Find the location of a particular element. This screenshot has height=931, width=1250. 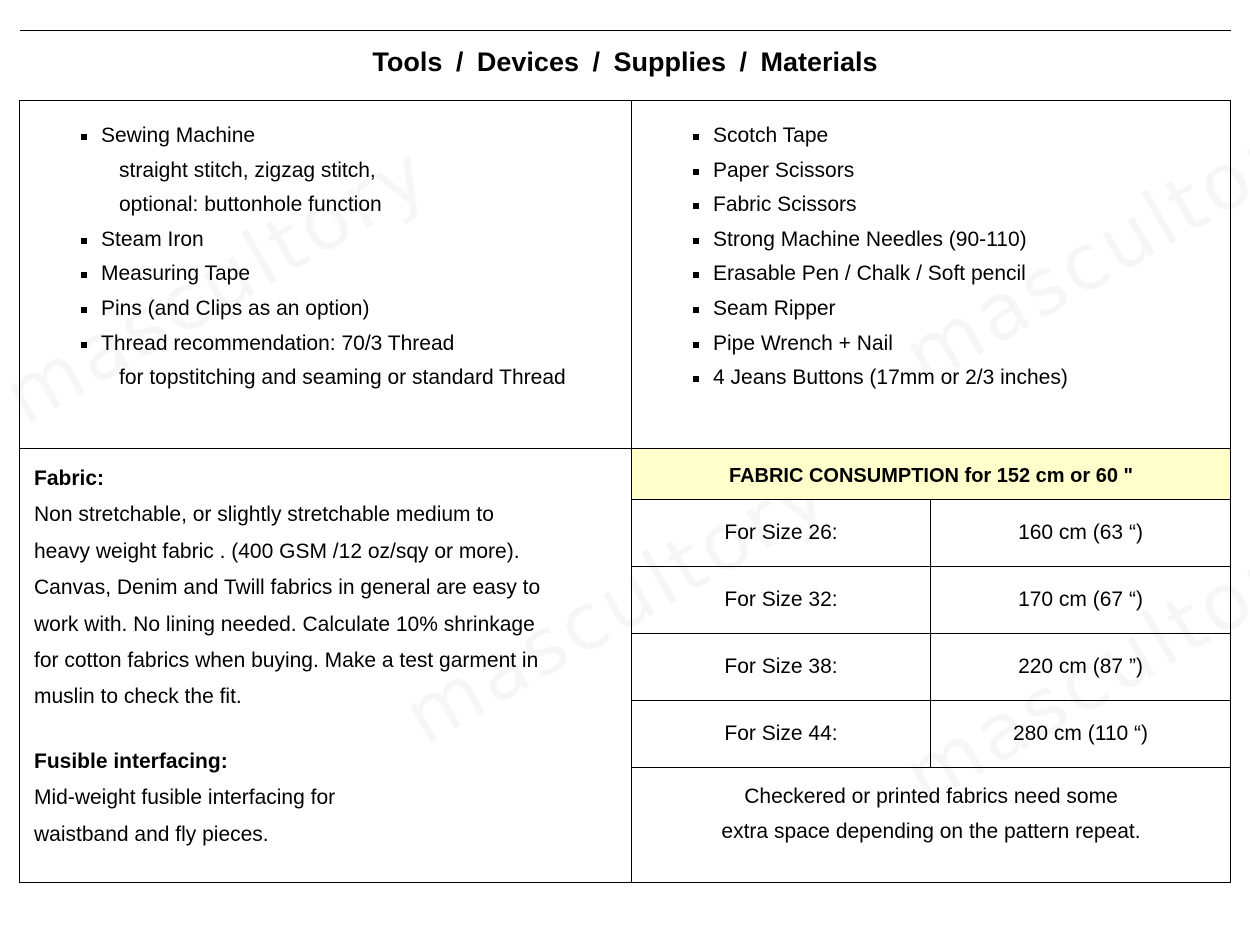

list-item-label: Pipe Wrench + Nail is located at coordinates (803, 343).